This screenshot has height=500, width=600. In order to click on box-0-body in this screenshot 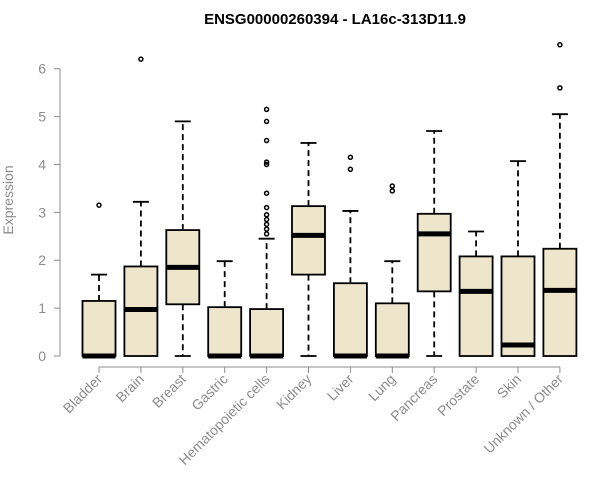, I will do `click(99, 328)`.